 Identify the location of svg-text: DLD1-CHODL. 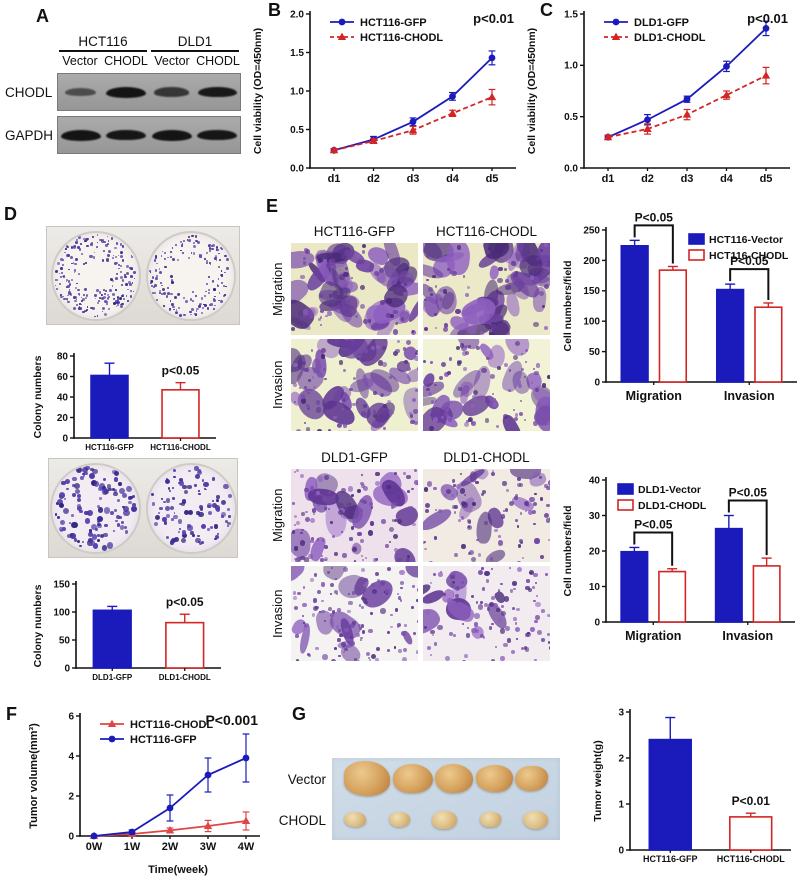
(672, 506).